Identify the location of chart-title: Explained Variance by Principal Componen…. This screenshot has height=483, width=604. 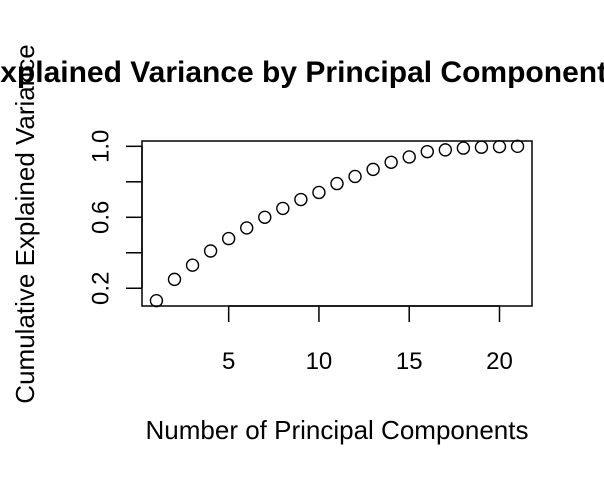
(302, 72).